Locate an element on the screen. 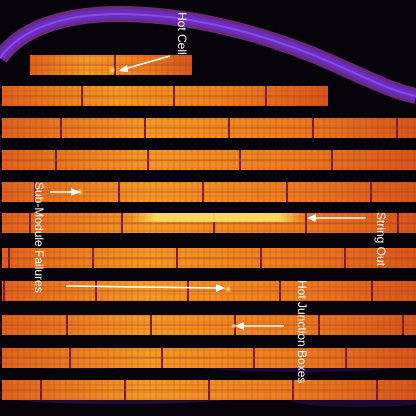 This screenshot has width=416, height=416. string-out-hot-strip is located at coordinates (217, 217).